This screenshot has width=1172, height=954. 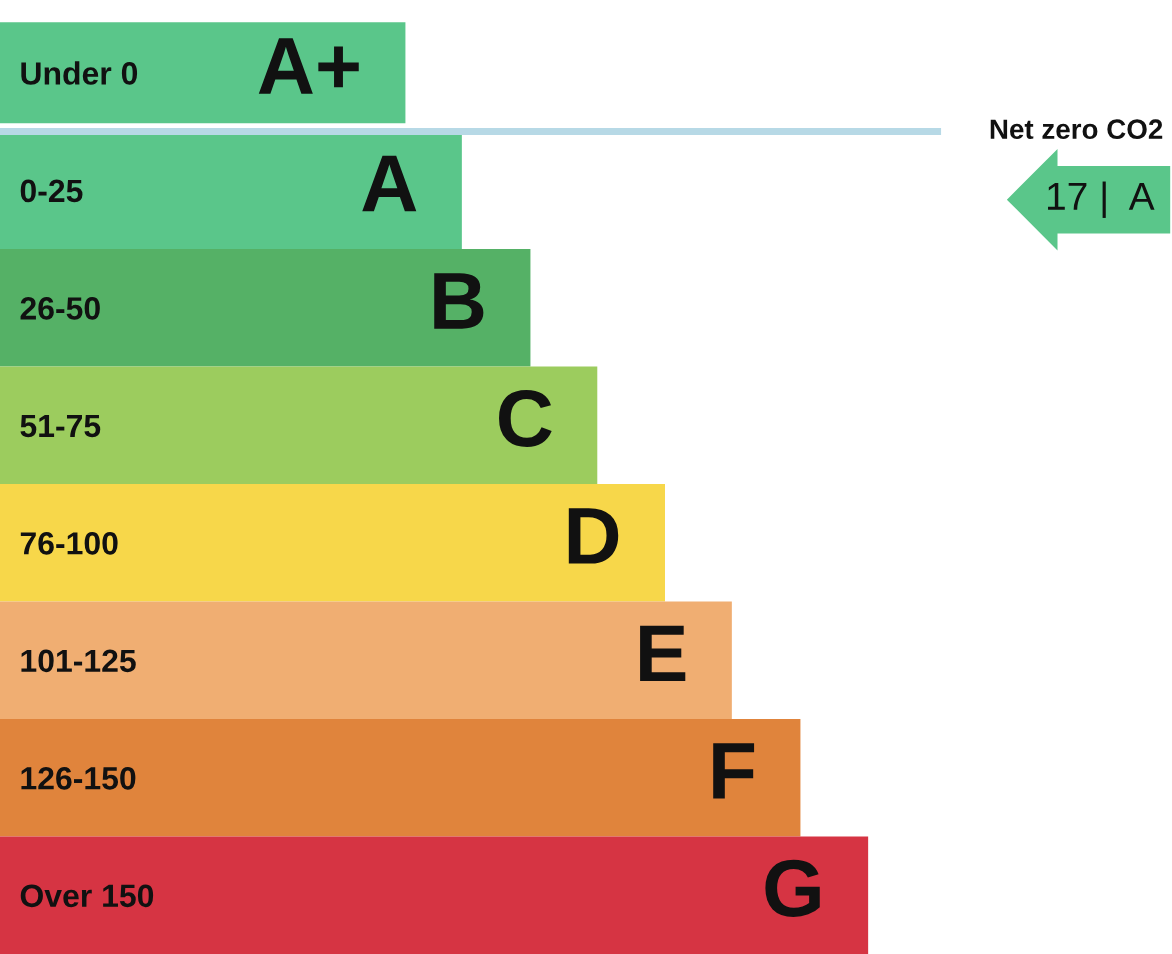 I want to click on annotation: B, so click(x=459, y=301).